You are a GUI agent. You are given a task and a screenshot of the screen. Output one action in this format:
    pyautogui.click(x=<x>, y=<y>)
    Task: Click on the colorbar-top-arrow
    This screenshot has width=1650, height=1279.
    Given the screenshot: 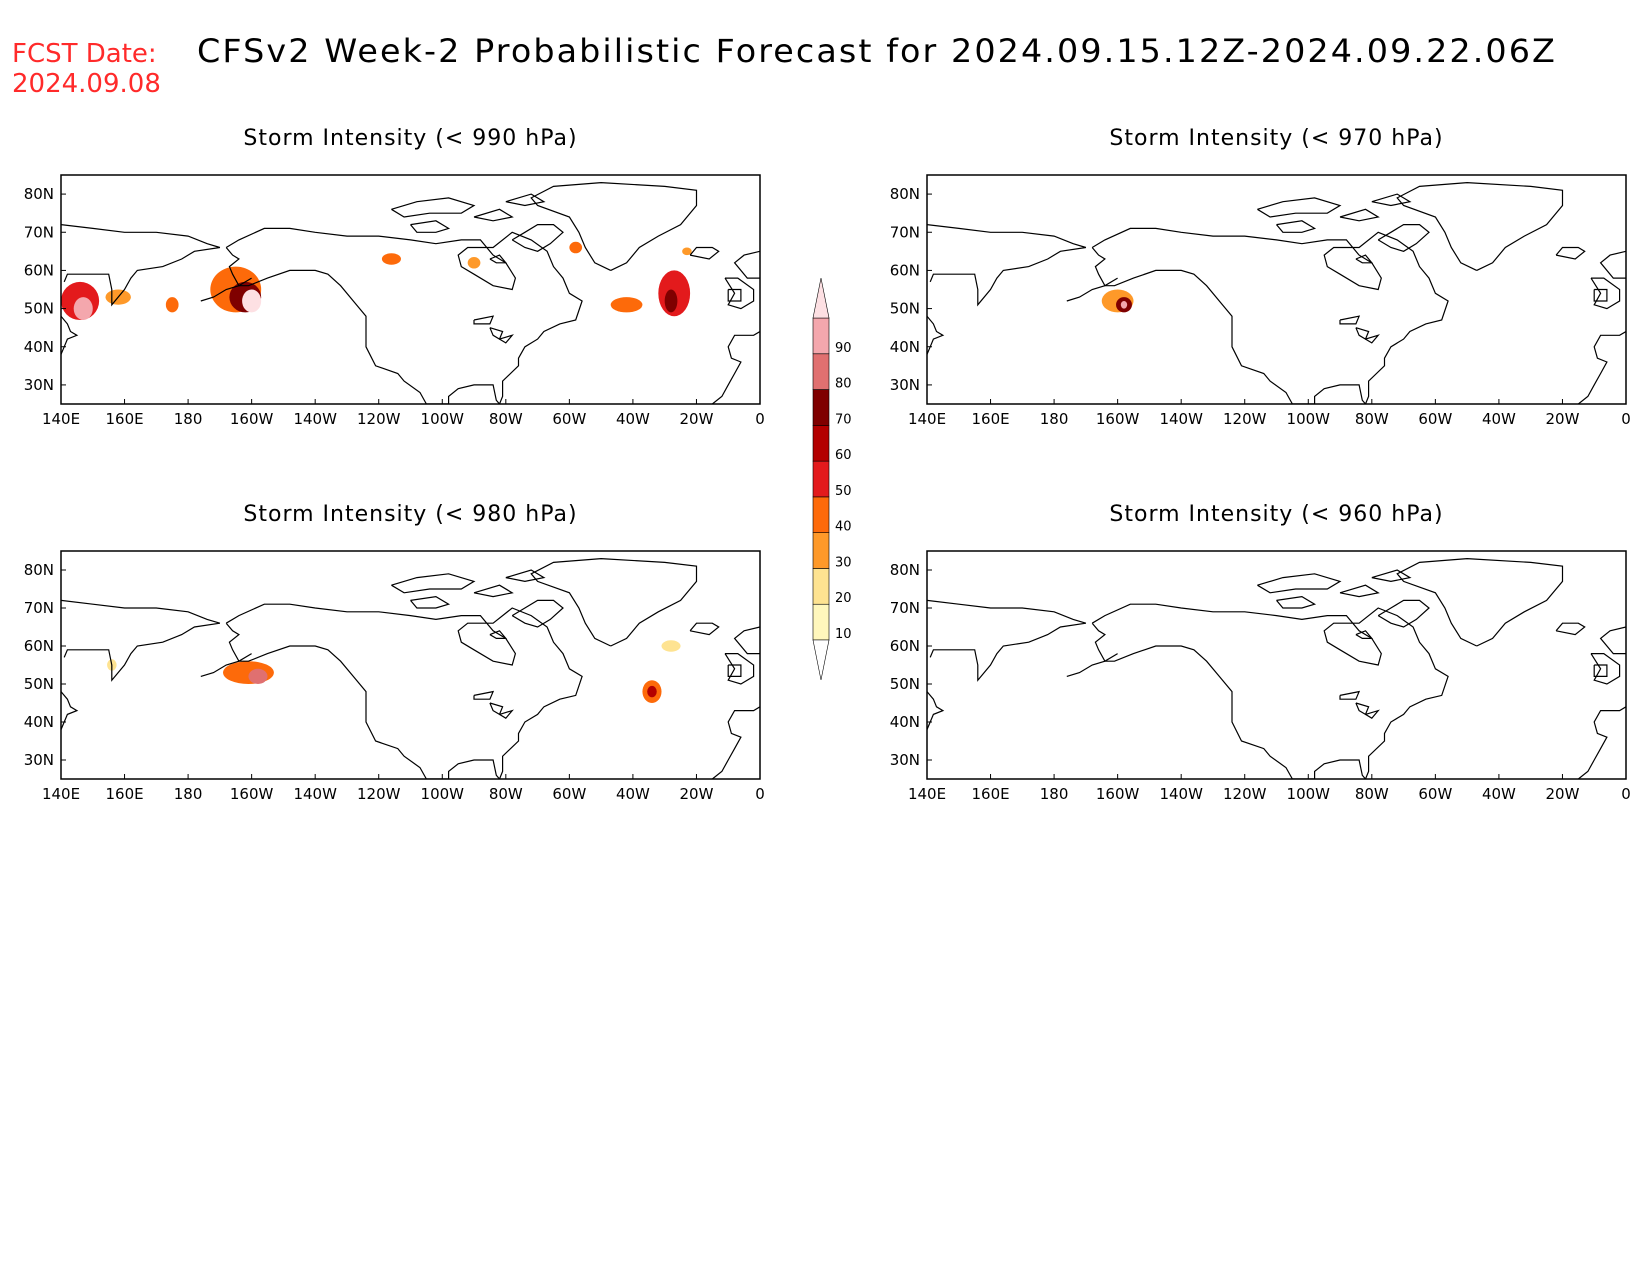 What is the action you would take?
    pyautogui.click(x=821, y=298)
    